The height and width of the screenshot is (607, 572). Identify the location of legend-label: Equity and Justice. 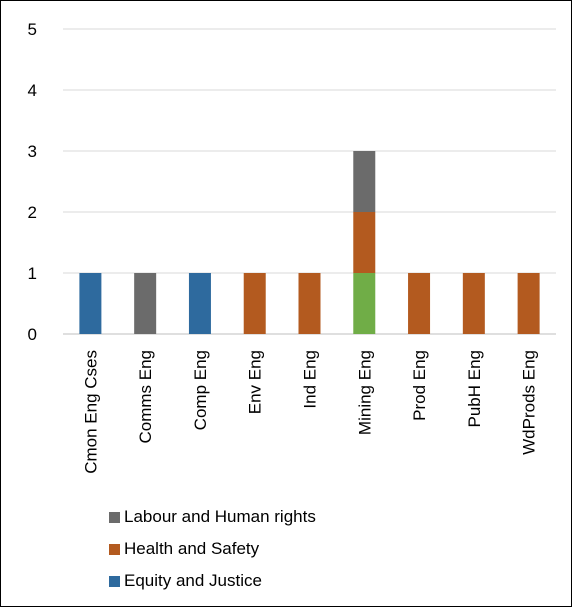
(193, 580).